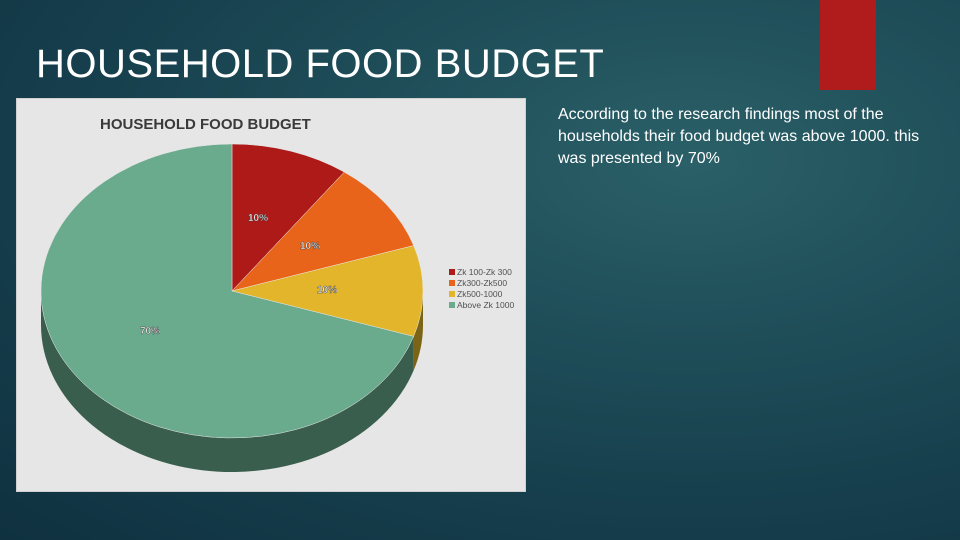 Image resolution: width=960 pixels, height=540 pixels. I want to click on data-label-1: 10%, so click(258, 218).